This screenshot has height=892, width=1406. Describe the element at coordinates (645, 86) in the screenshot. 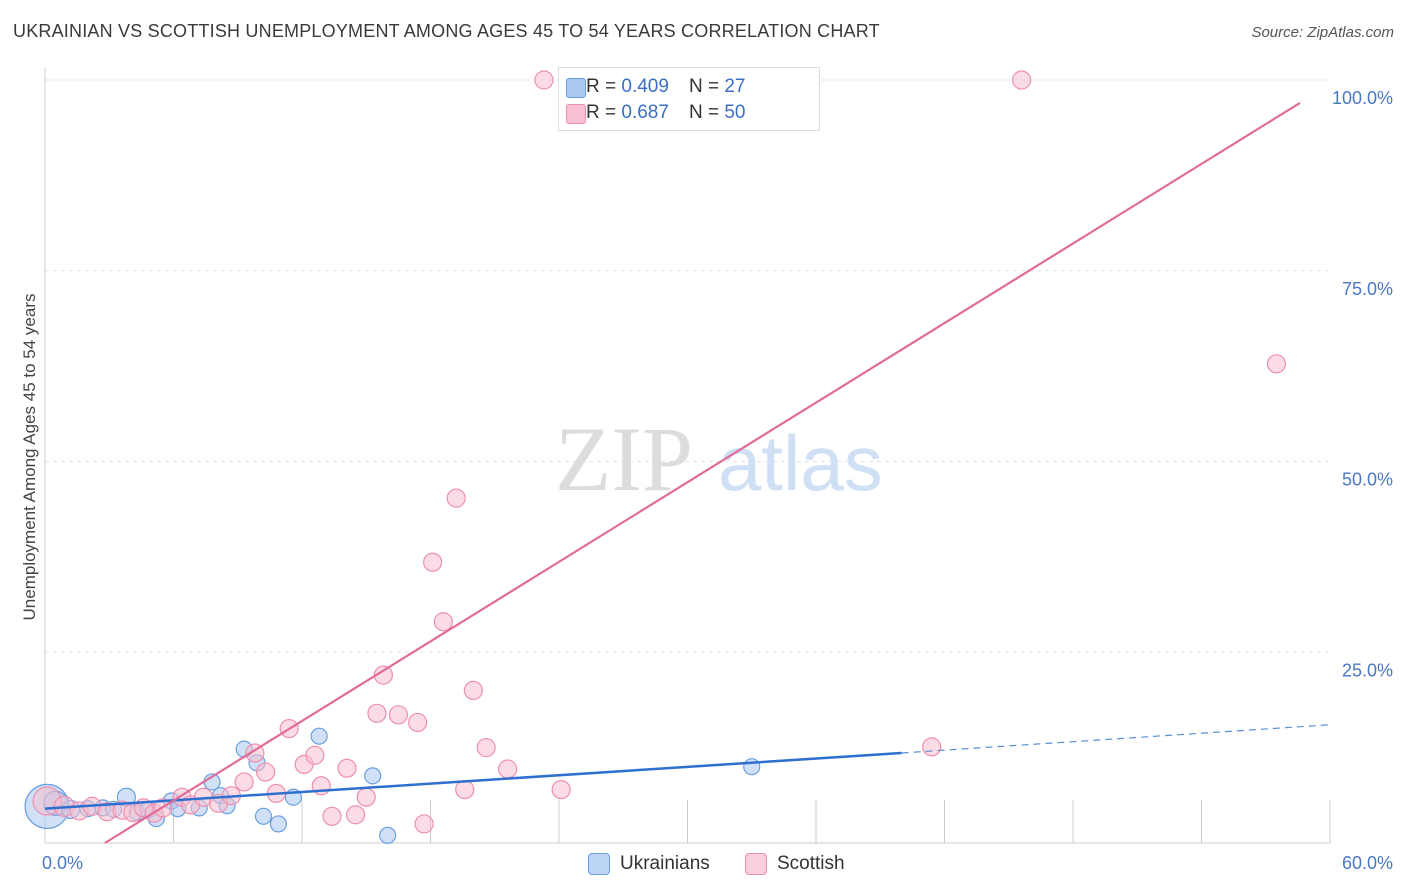

I see `legend-r-value: 0.409` at that location.